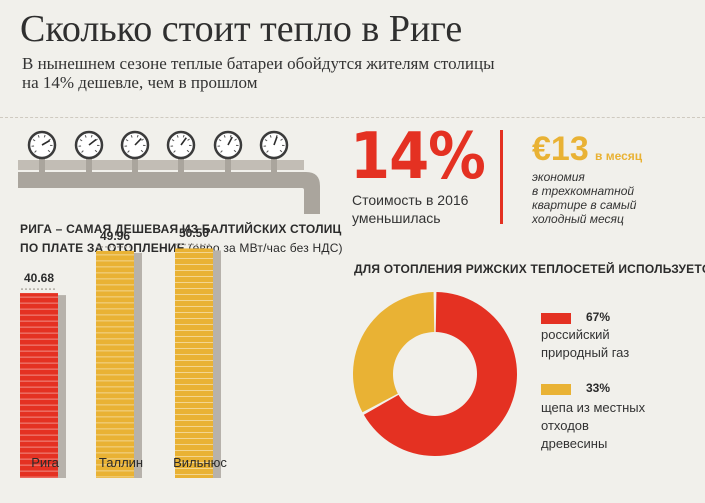 This screenshot has height=503, width=705. What do you see at coordinates (606, 344) in the screenshot?
I see `legend-label-gas: российский природный газ` at bounding box center [606, 344].